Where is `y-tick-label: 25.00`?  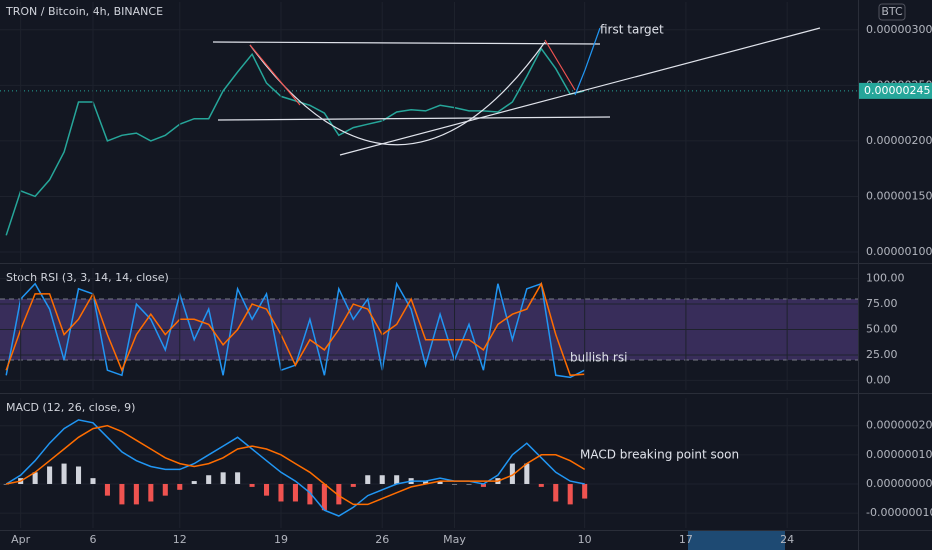 y-tick-label: 25.00 is located at coordinates (882, 354).